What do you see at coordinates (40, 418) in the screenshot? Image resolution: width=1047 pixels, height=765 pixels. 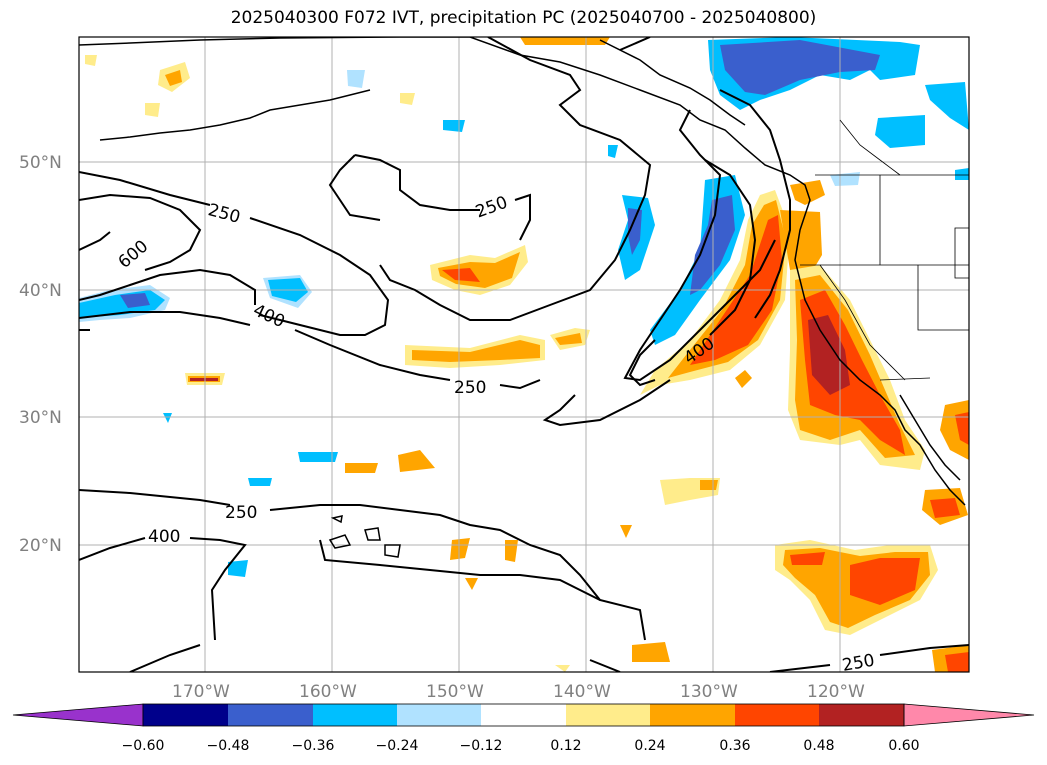 I see `lat-label-30: 30°N` at bounding box center [40, 418].